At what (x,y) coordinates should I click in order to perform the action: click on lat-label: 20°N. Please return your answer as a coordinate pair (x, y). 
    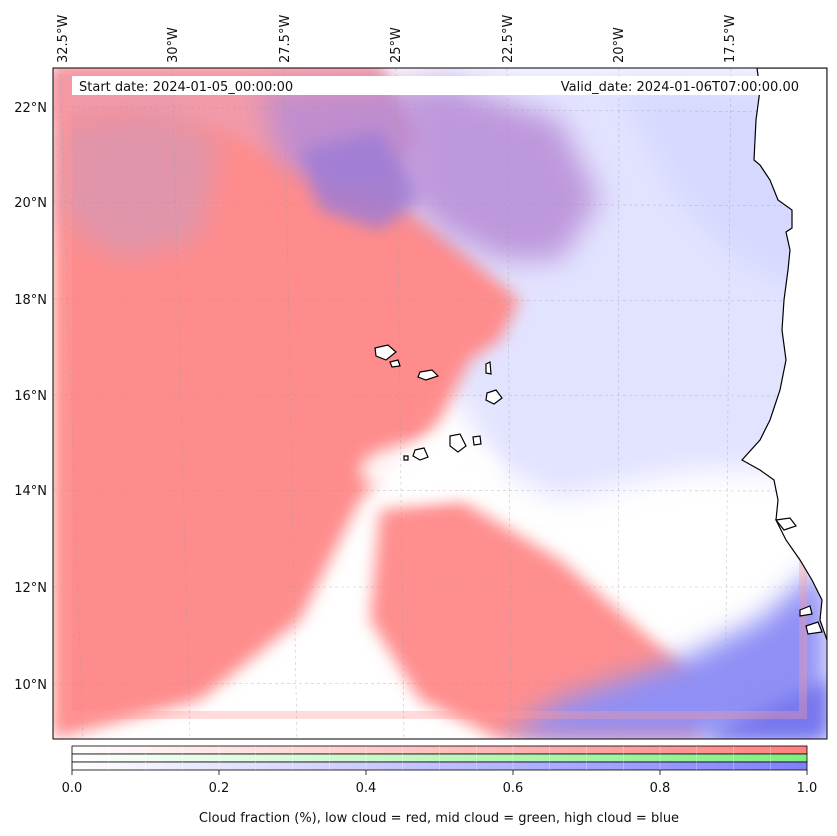
    Looking at the image, I should click on (30, 203).